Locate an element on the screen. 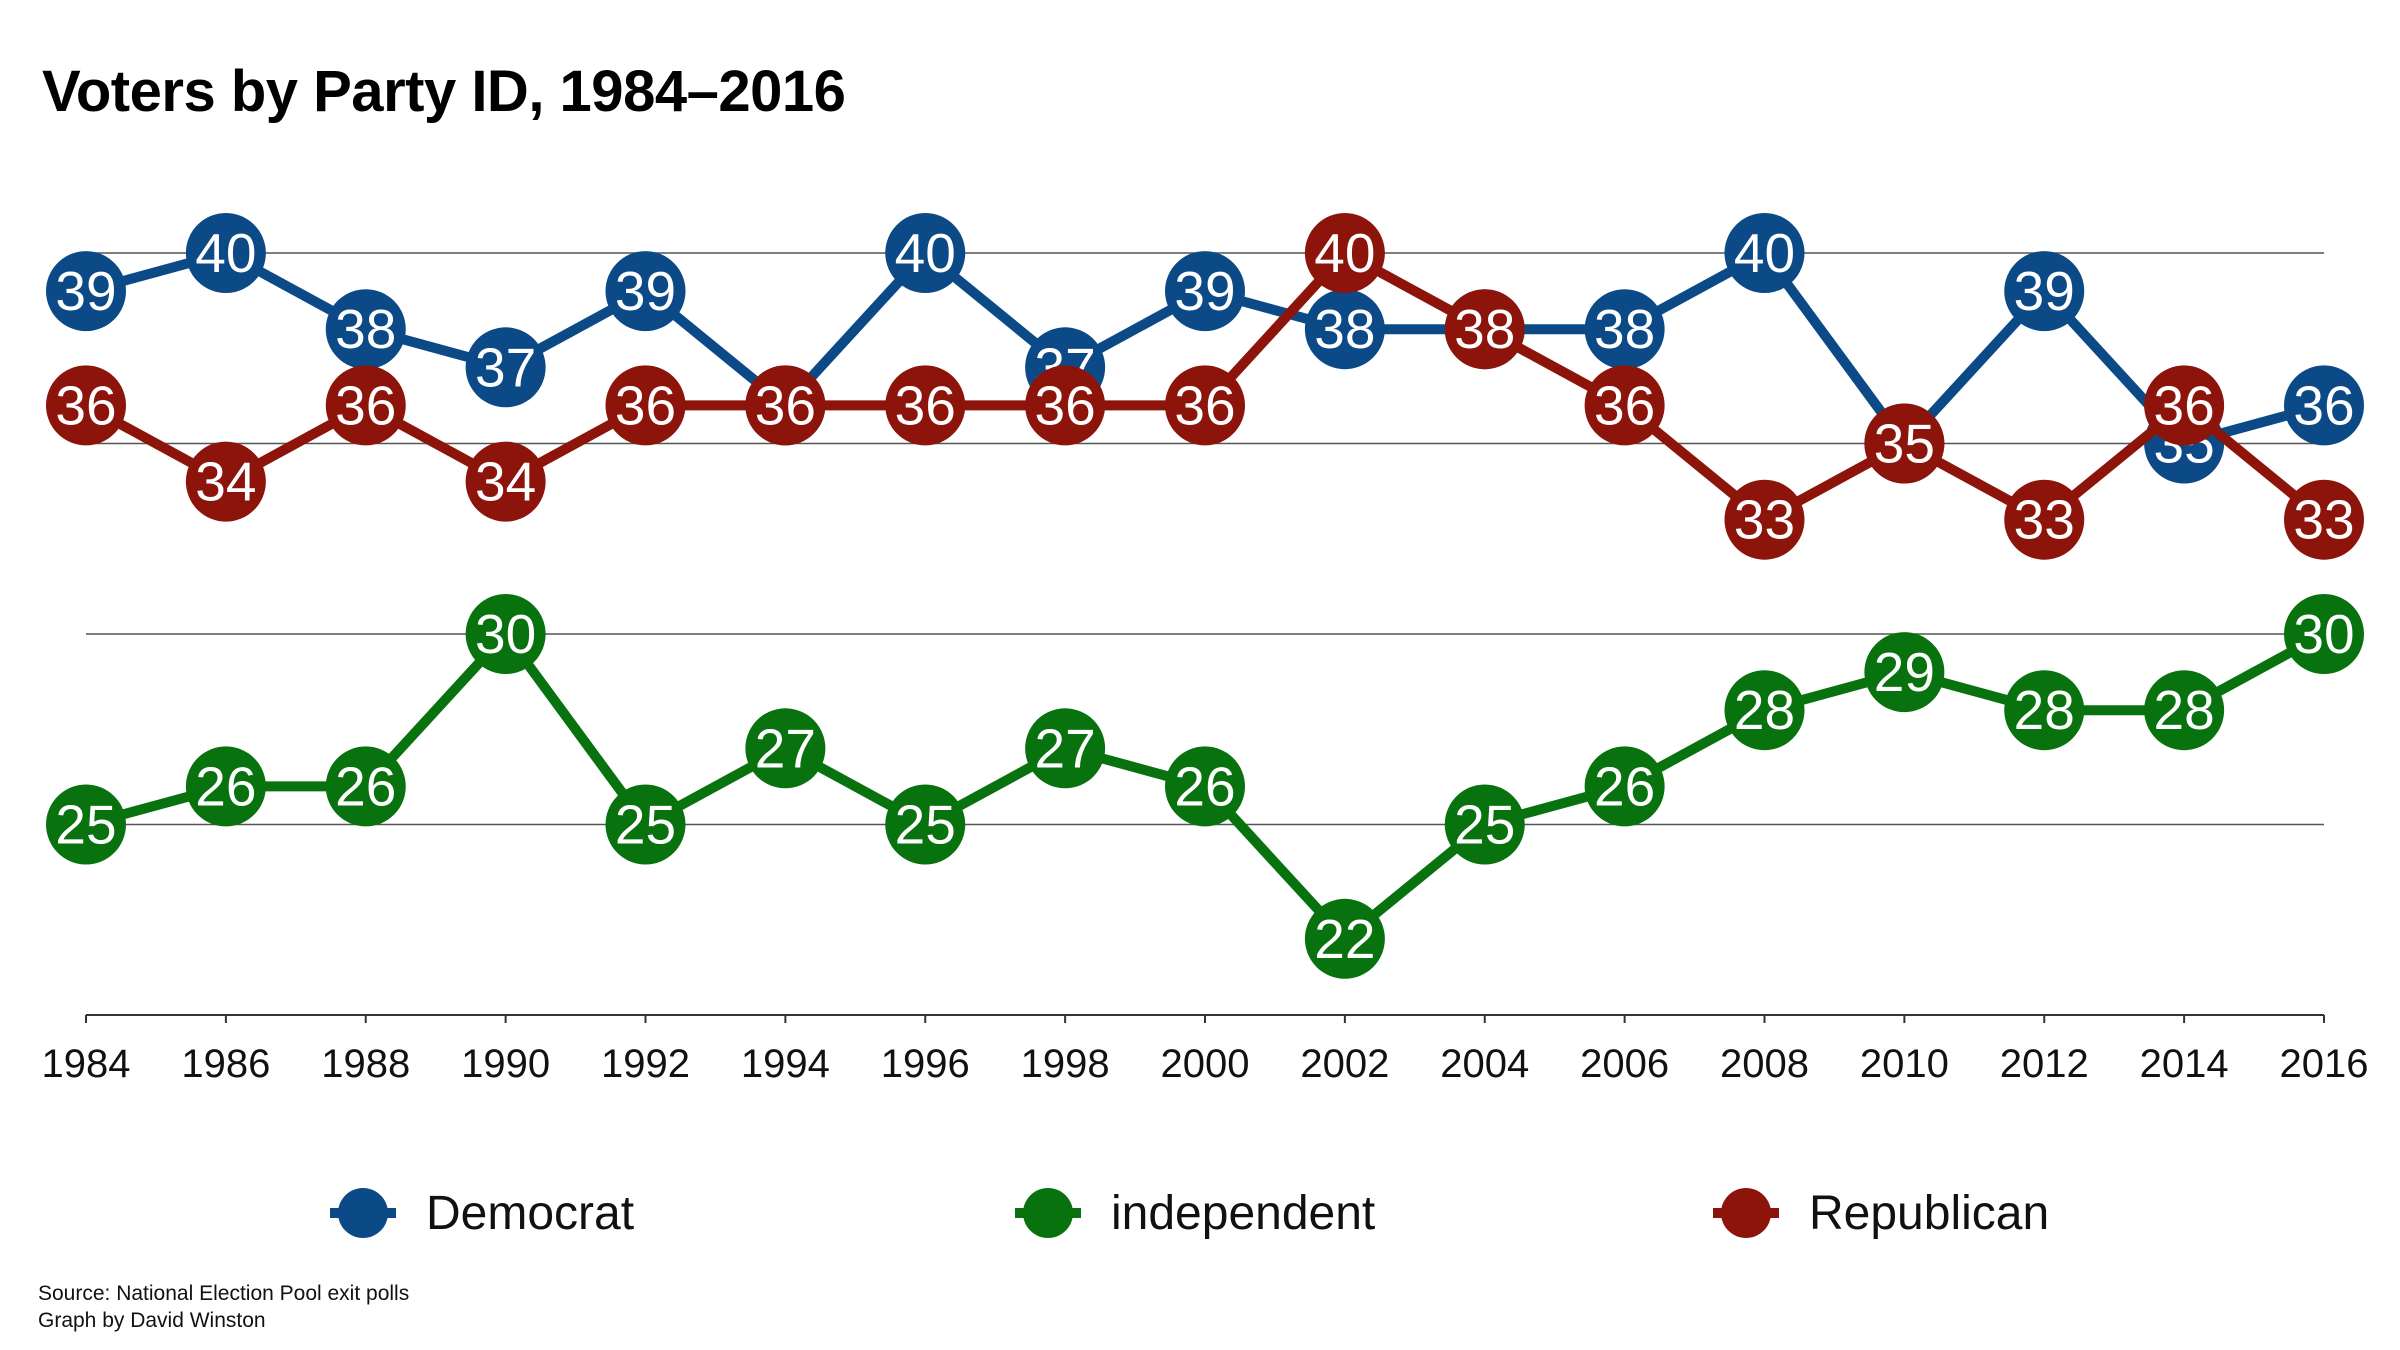  legend-item-republican: Republican is located at coordinates (1881, 1213).